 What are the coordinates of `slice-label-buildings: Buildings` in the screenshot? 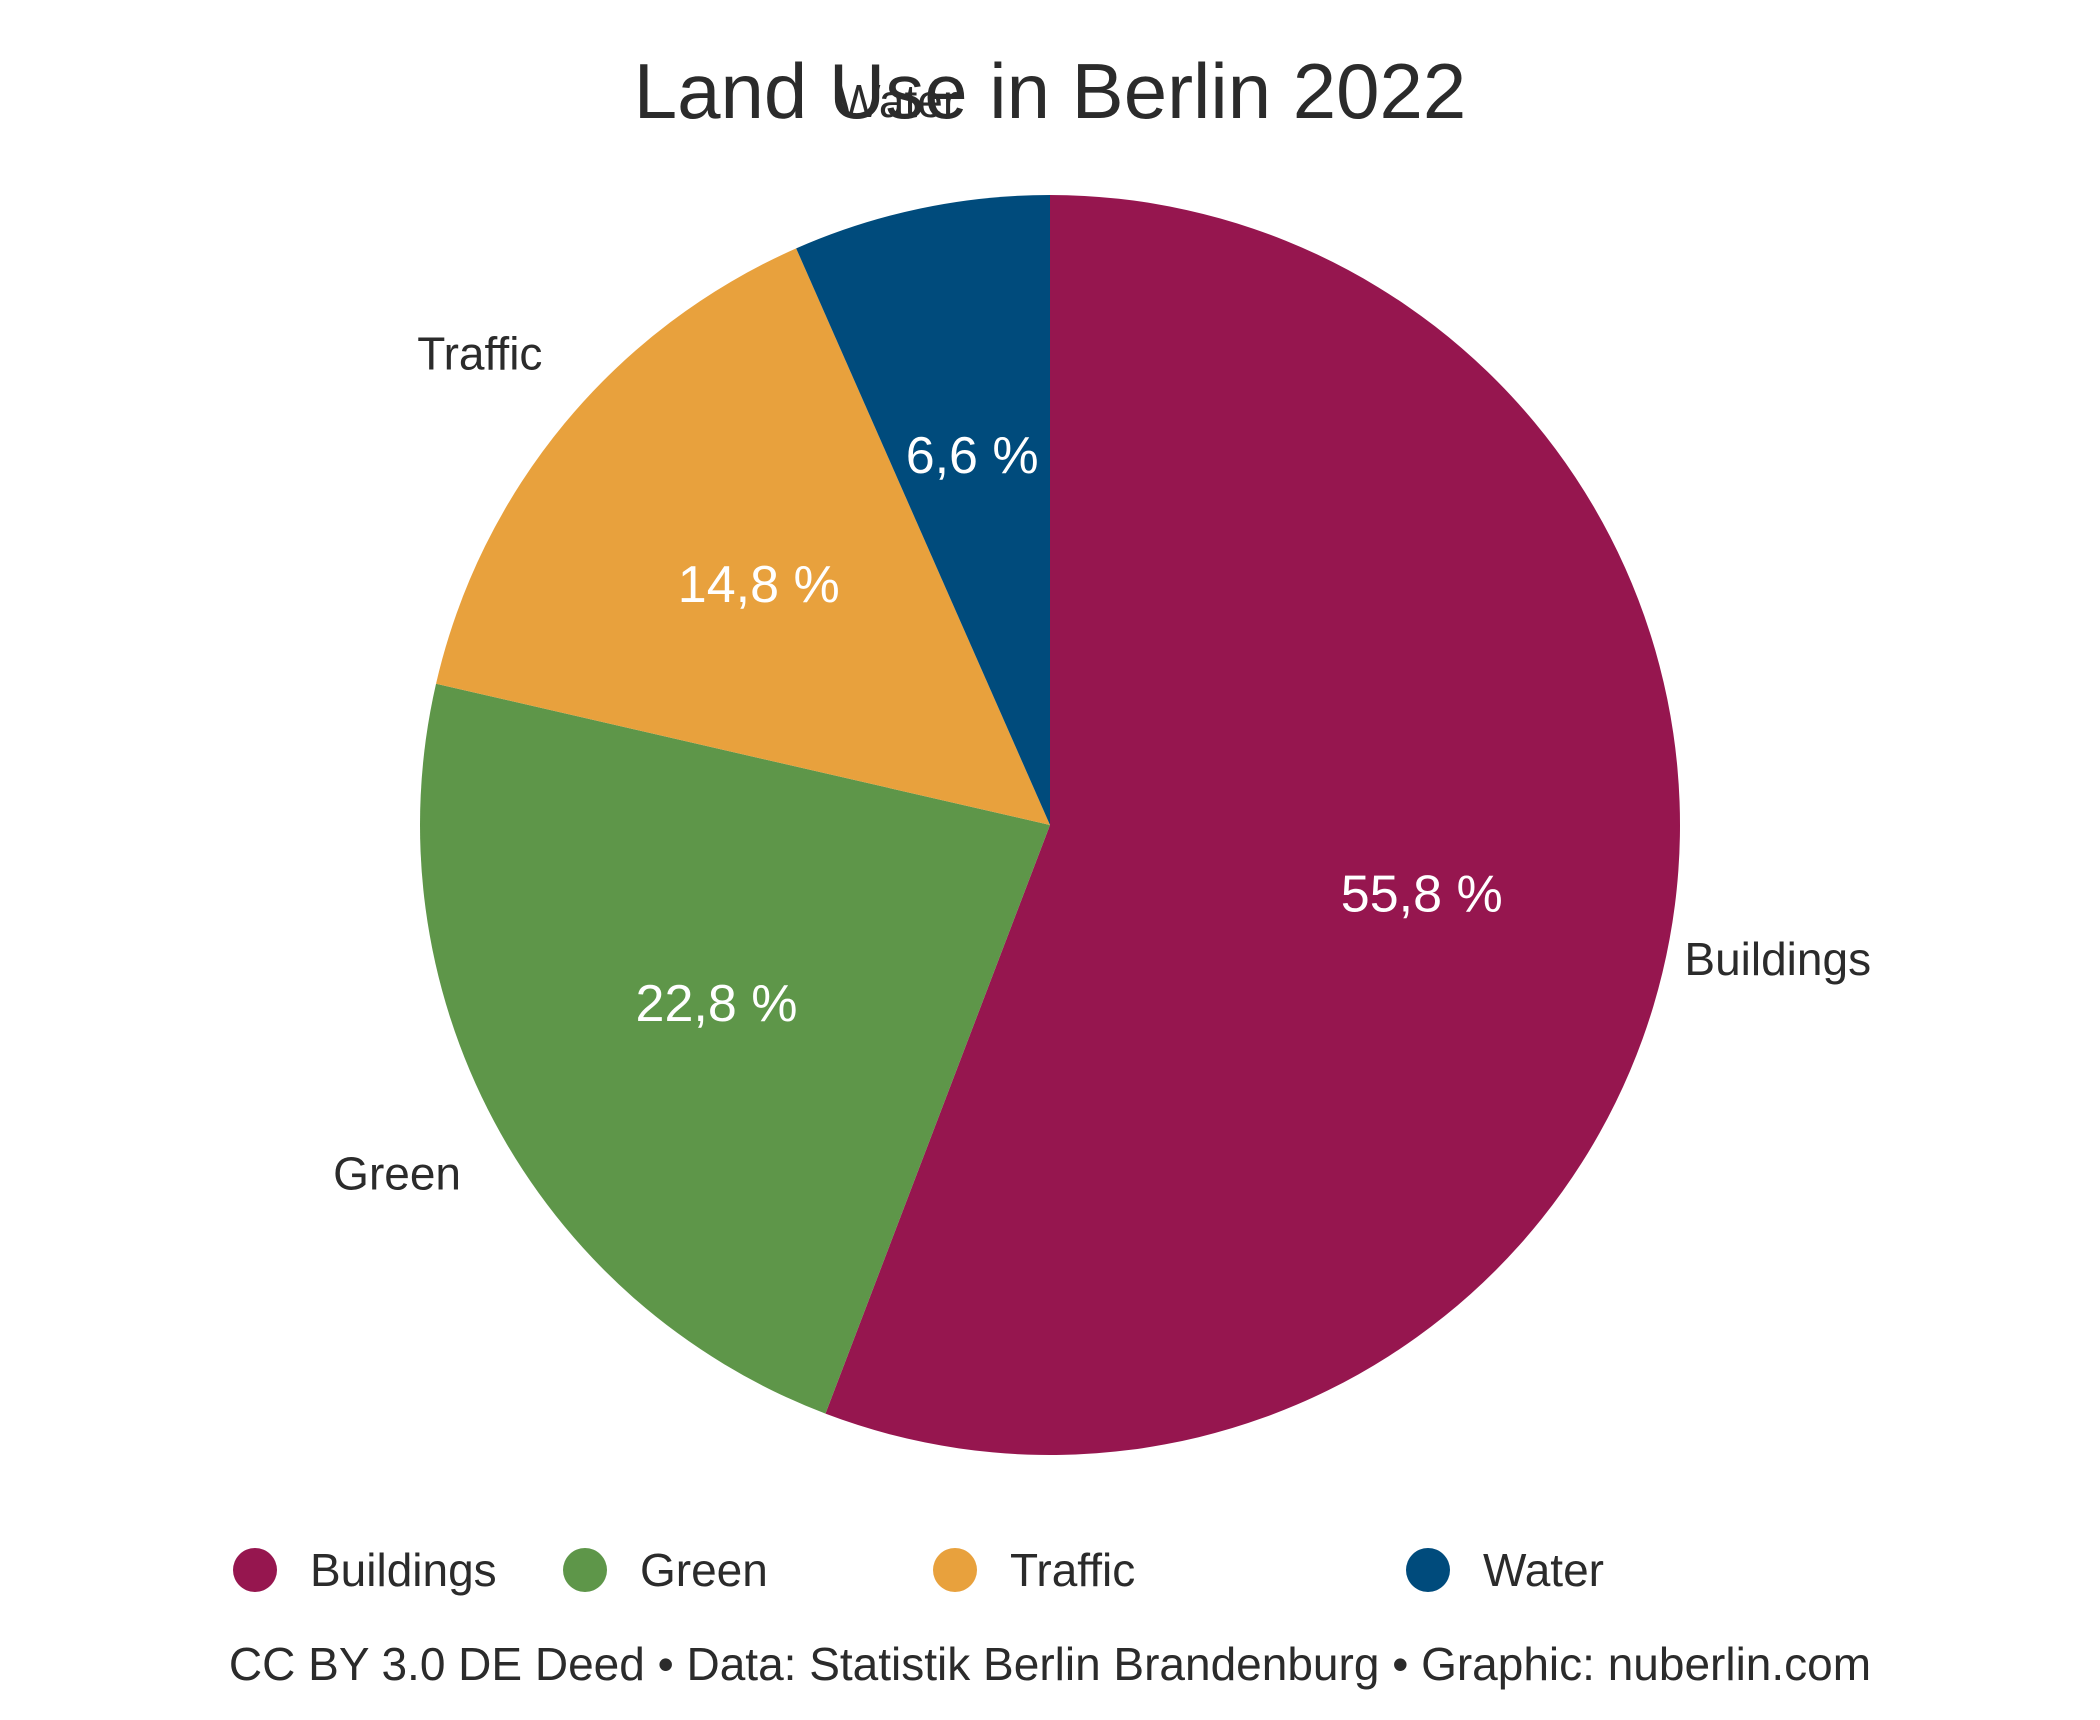 It's located at (1777, 959).